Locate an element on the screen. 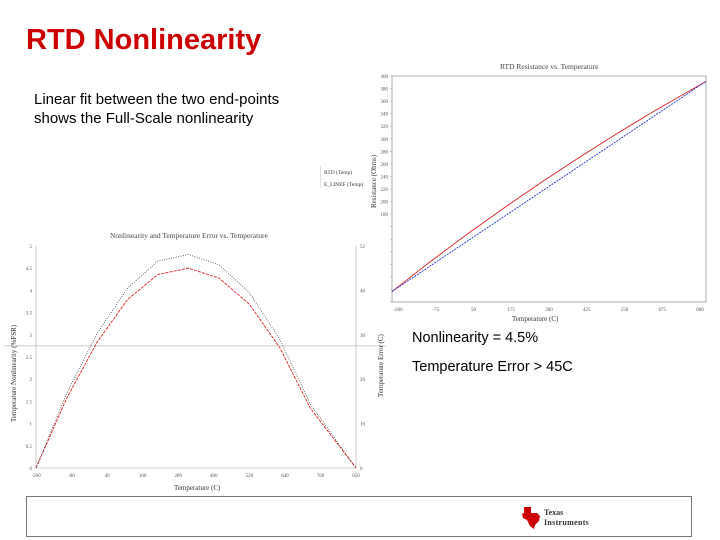 The height and width of the screenshot is (540, 720). nl-xtick-label: 400 is located at coordinates (214, 476).